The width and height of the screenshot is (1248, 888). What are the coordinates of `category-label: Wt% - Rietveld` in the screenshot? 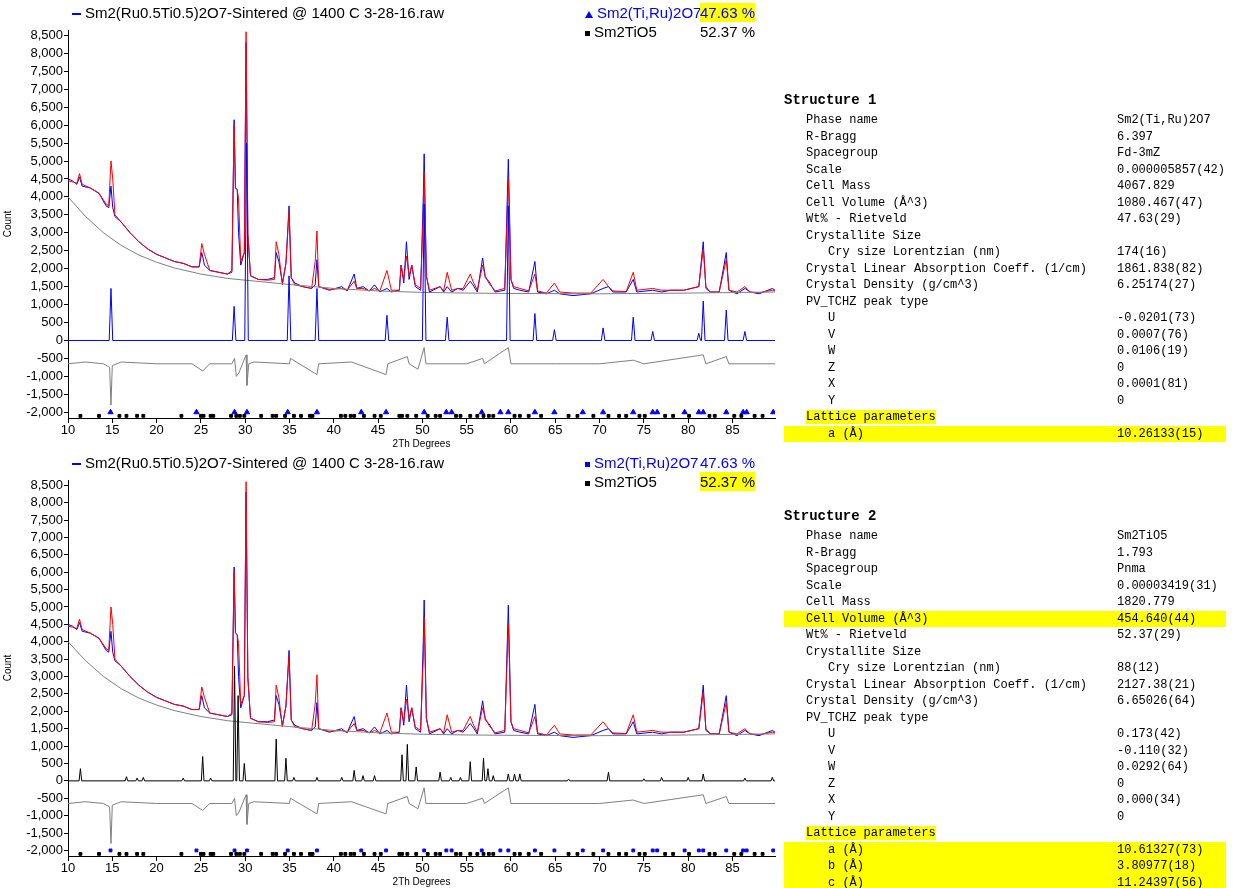 It's located at (856, 219).